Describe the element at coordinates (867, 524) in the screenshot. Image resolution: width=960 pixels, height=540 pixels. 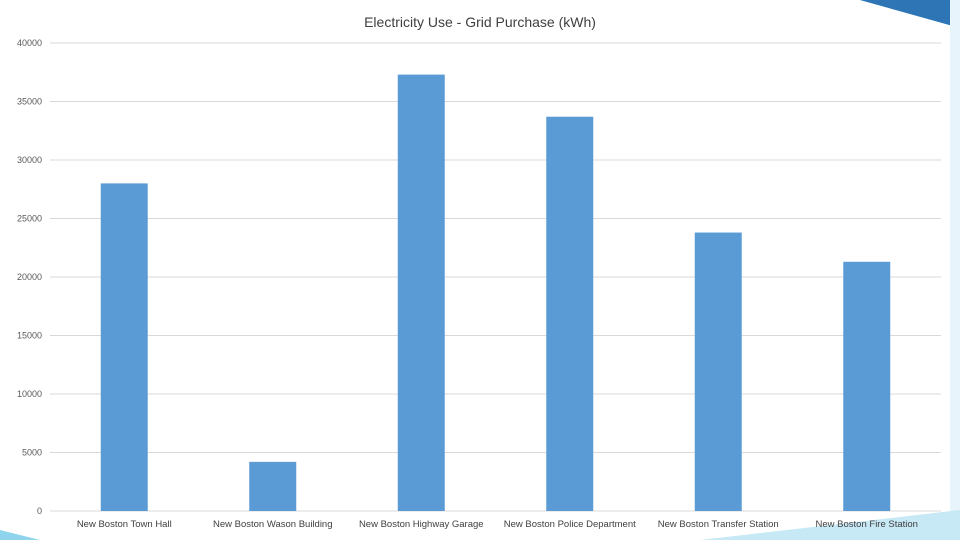
I see `x-category-label: New Boston Fire Station` at that location.